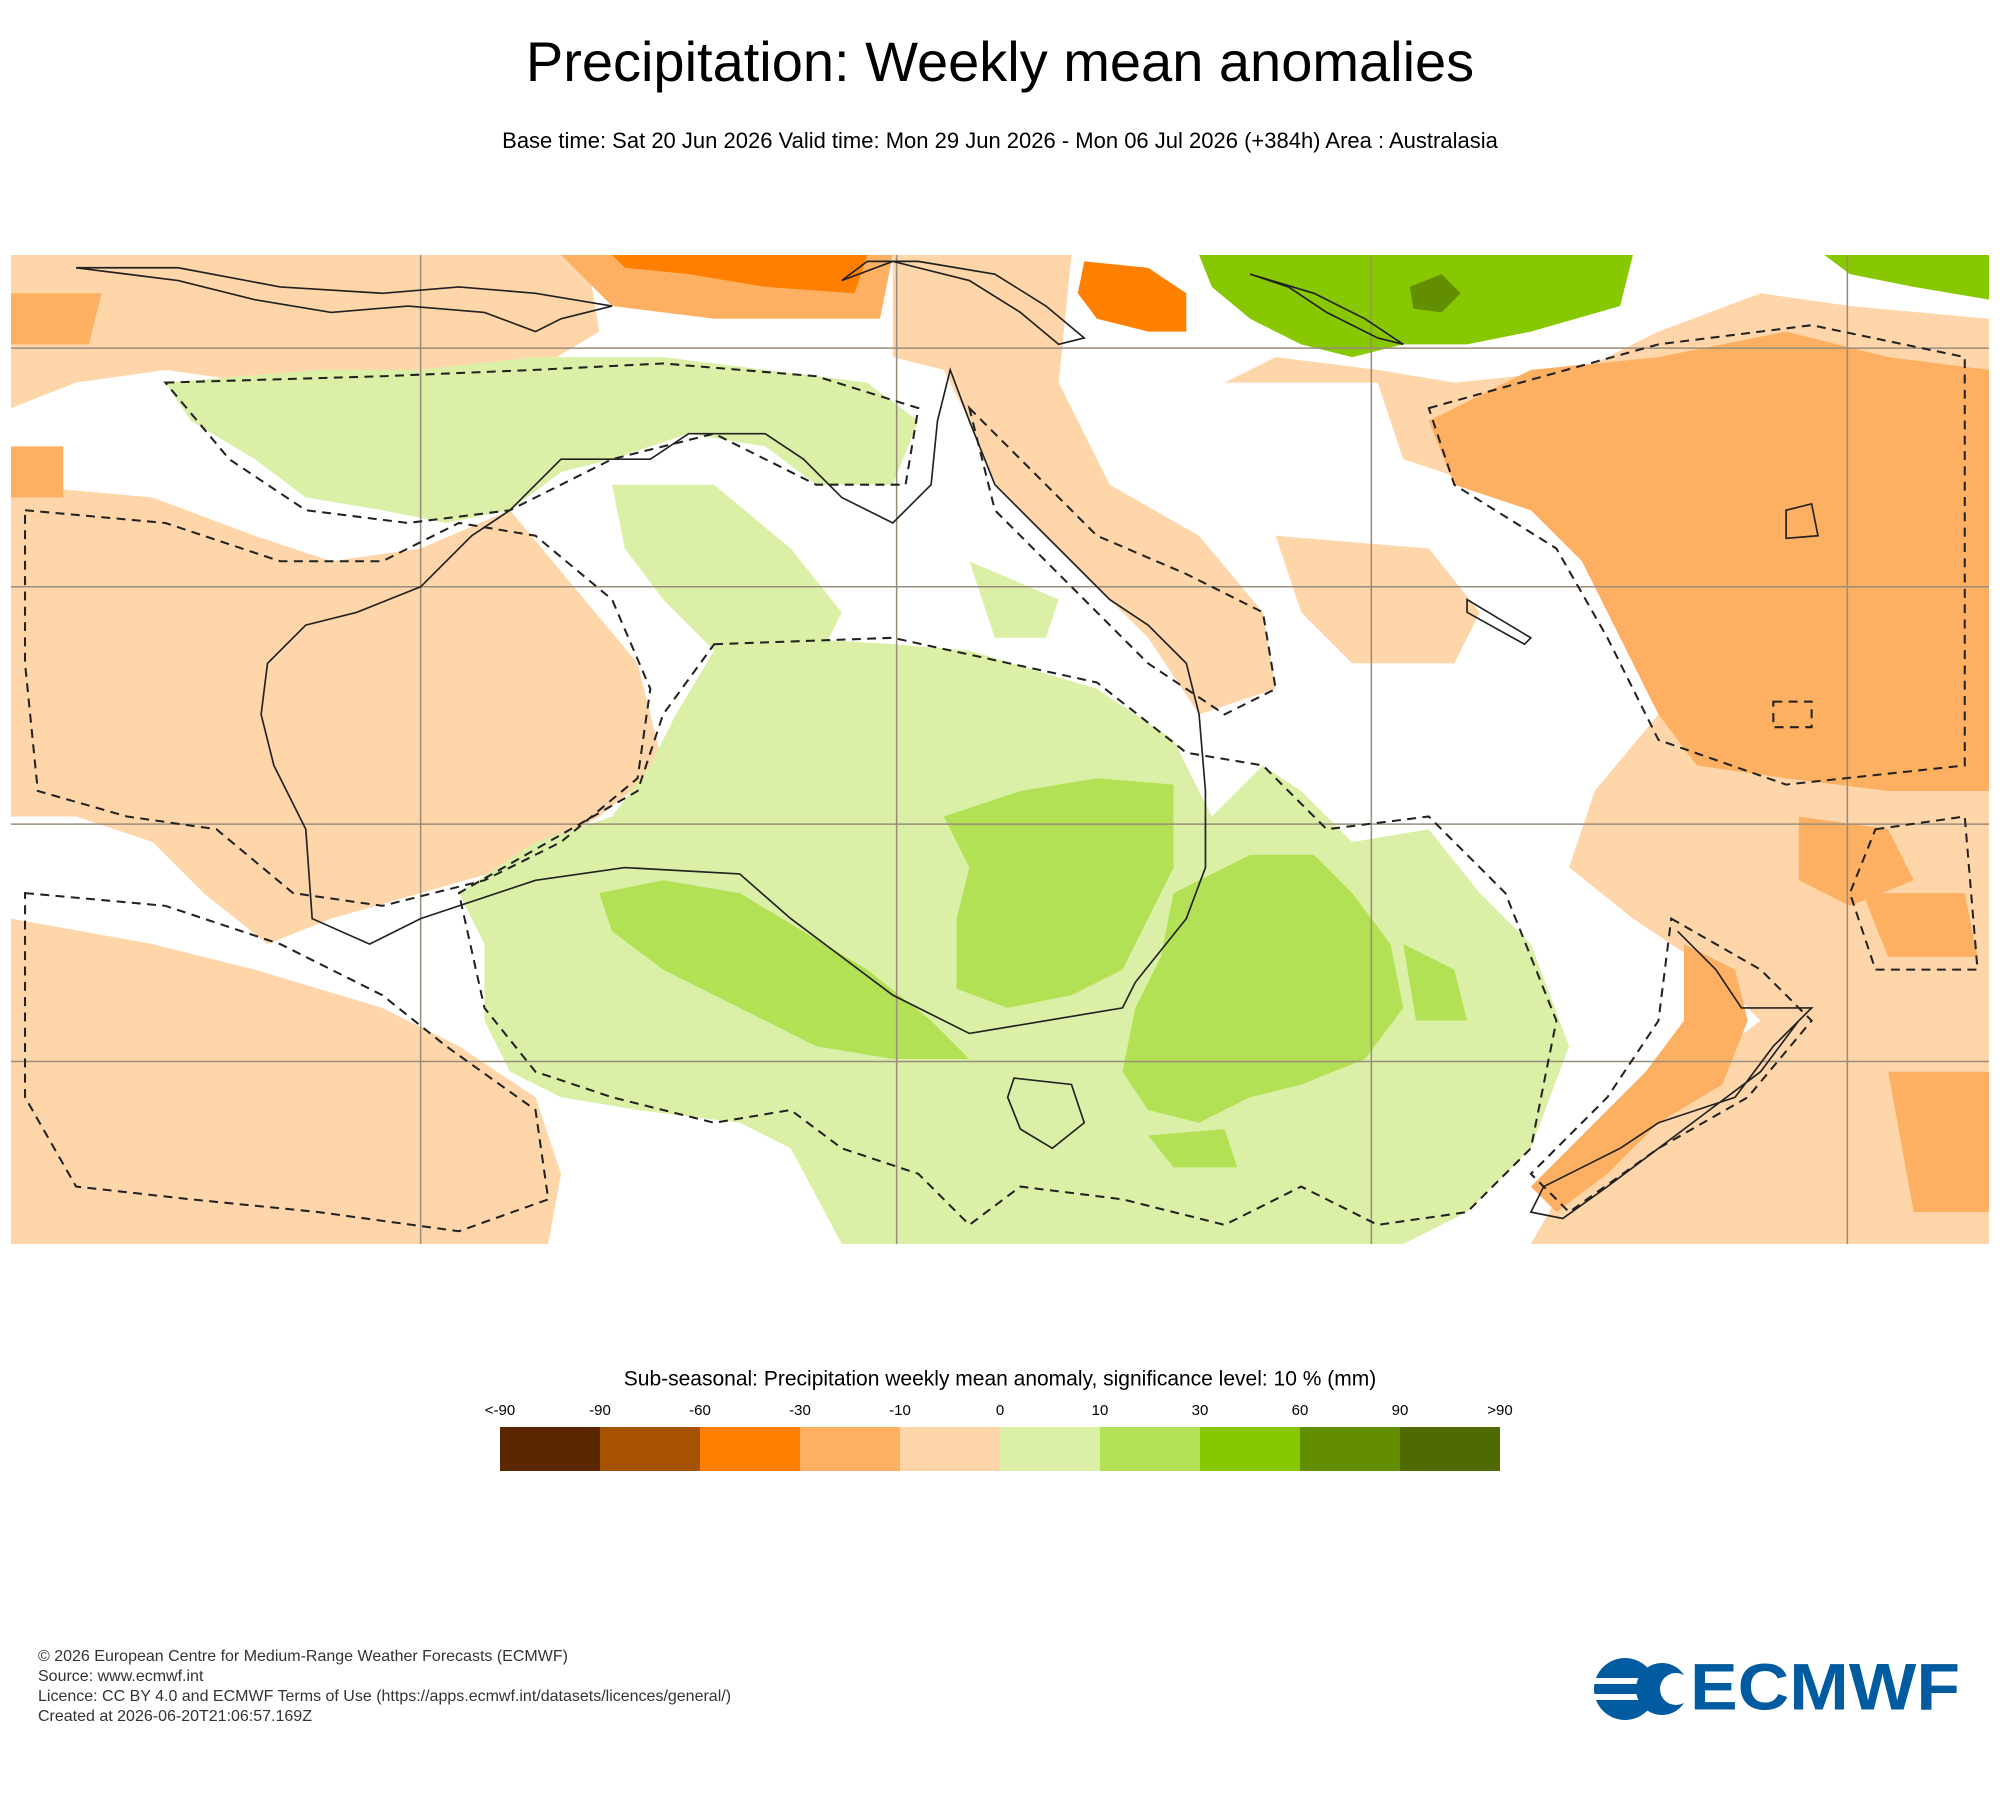 The width and height of the screenshot is (2000, 1800). I want to click on colorbar-label: 0, so click(1000, 1410).